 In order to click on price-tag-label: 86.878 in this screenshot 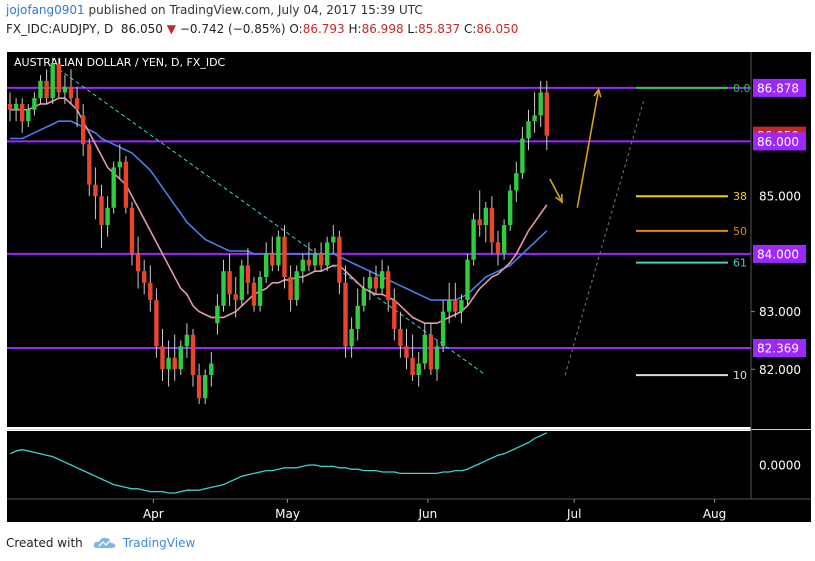, I will do `click(778, 88)`.